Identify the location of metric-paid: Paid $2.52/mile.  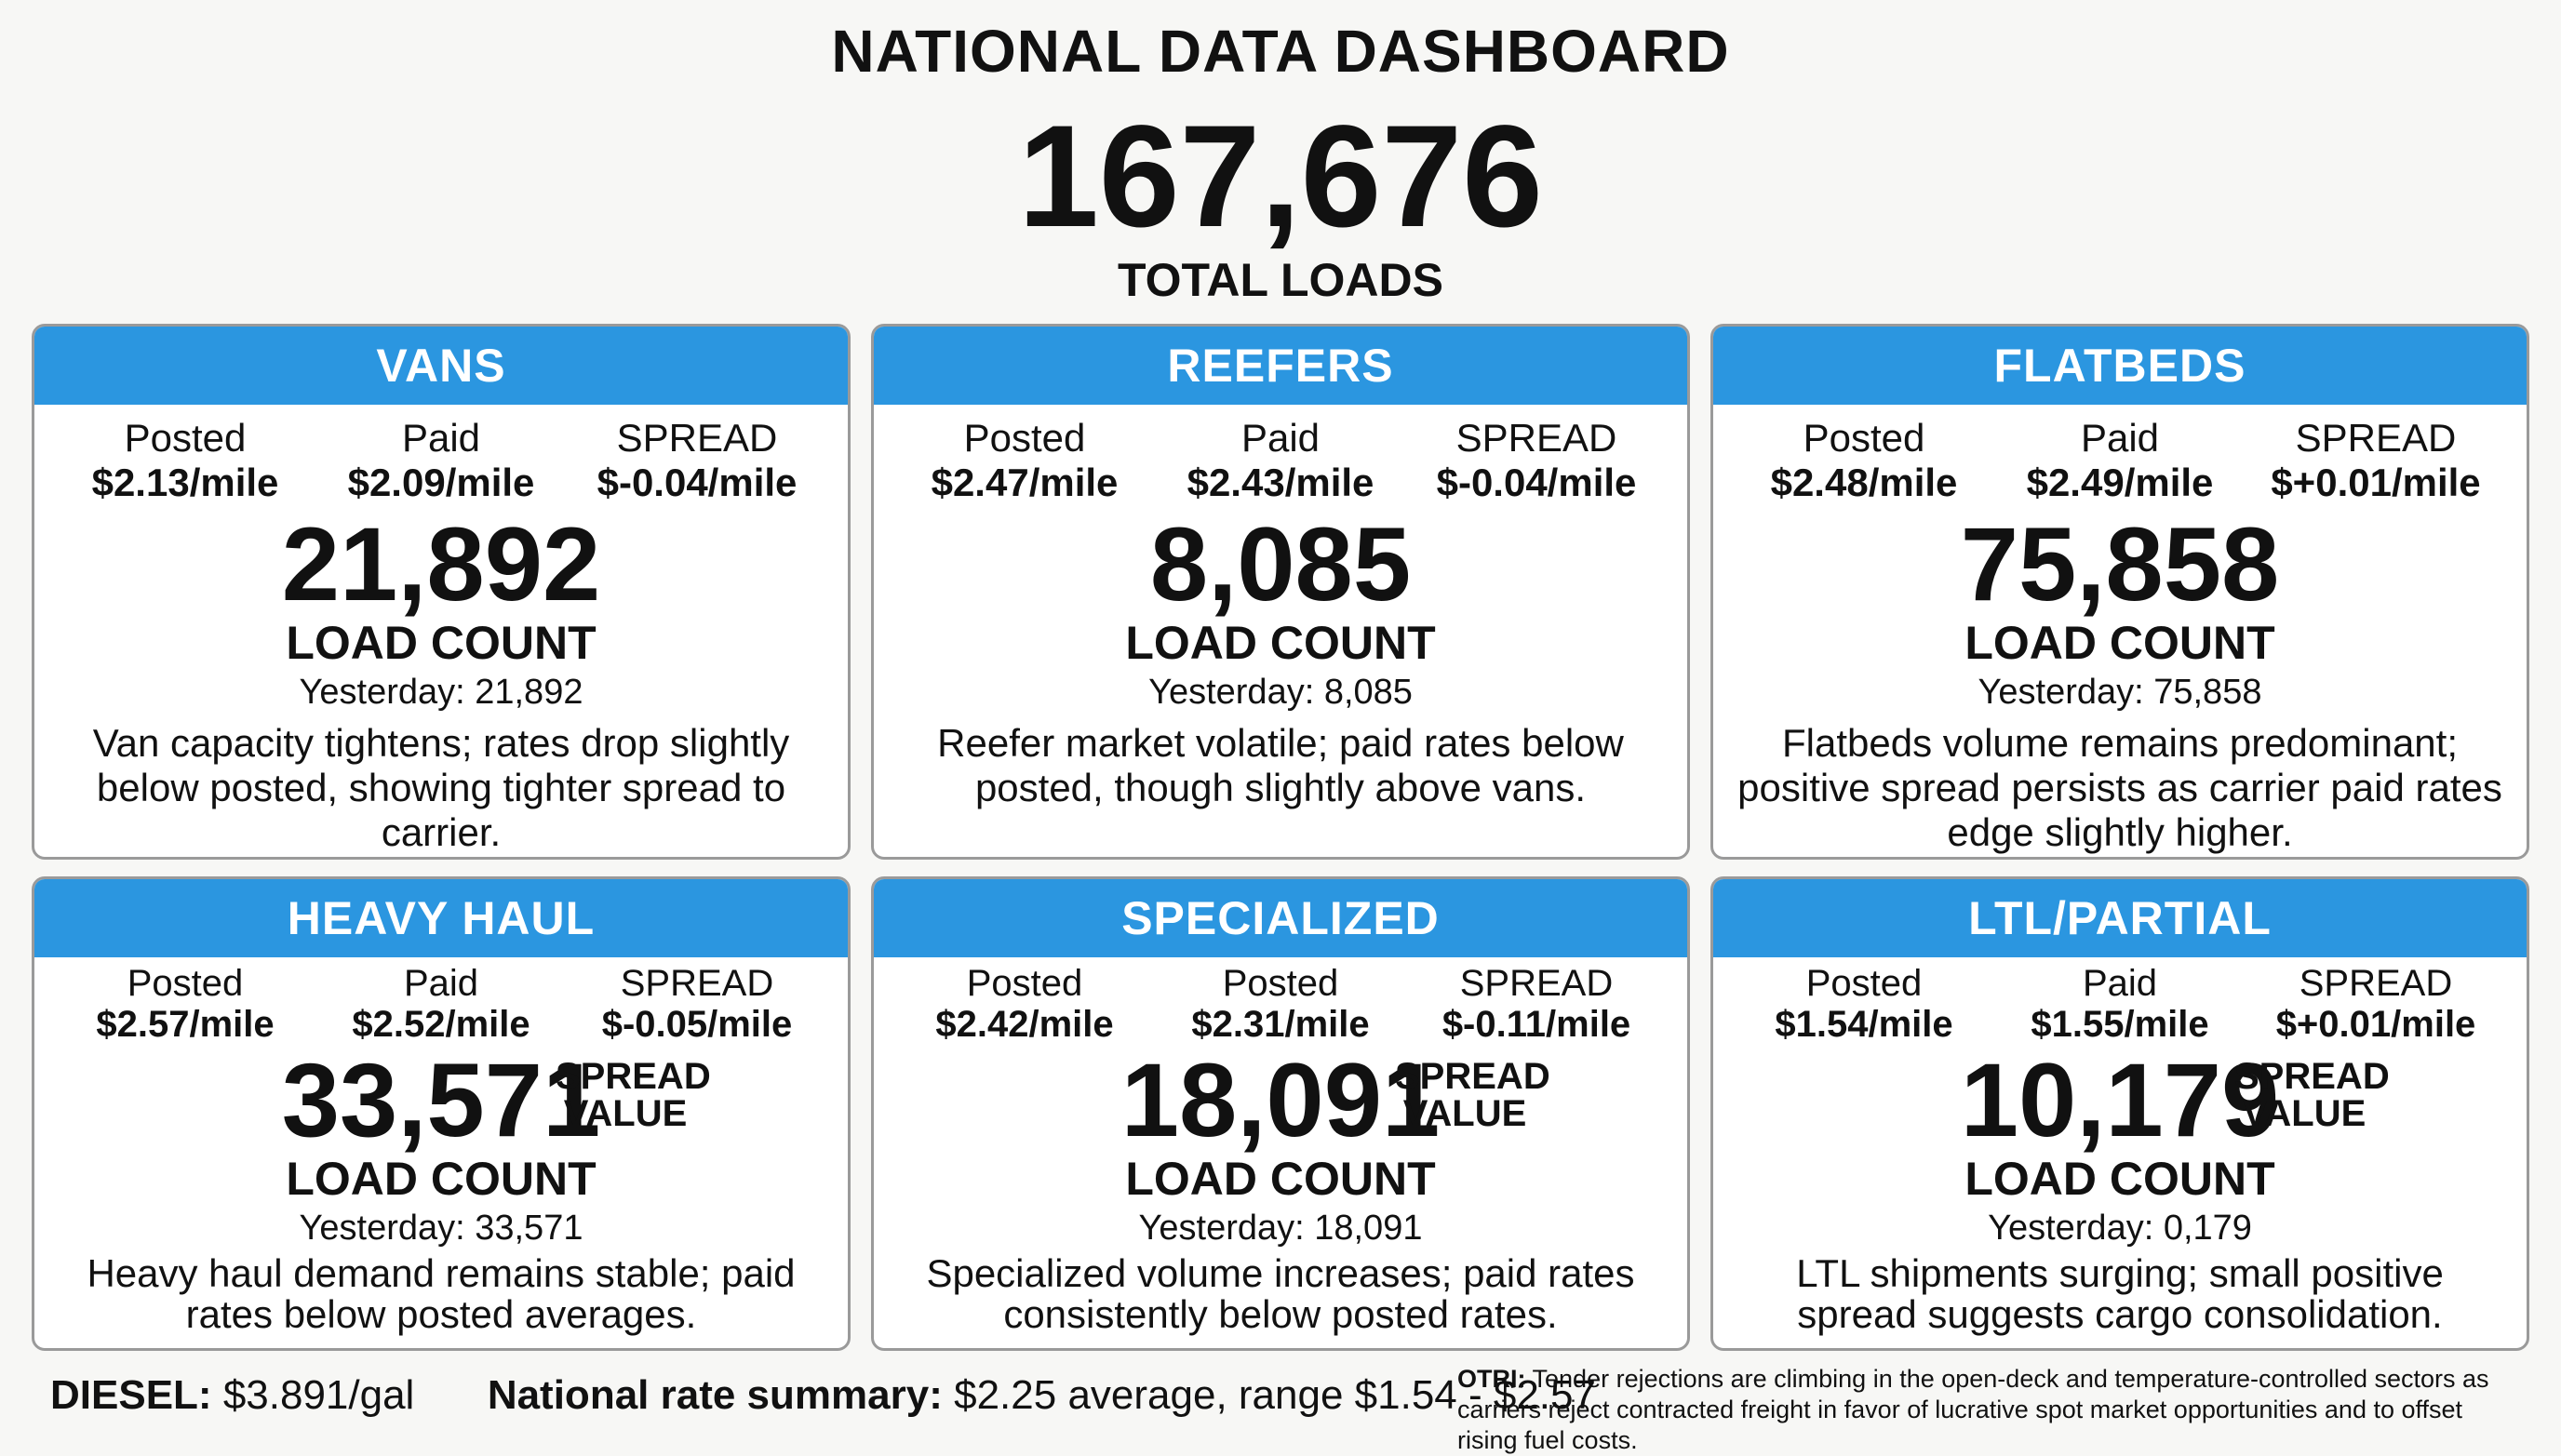
(441, 1004).